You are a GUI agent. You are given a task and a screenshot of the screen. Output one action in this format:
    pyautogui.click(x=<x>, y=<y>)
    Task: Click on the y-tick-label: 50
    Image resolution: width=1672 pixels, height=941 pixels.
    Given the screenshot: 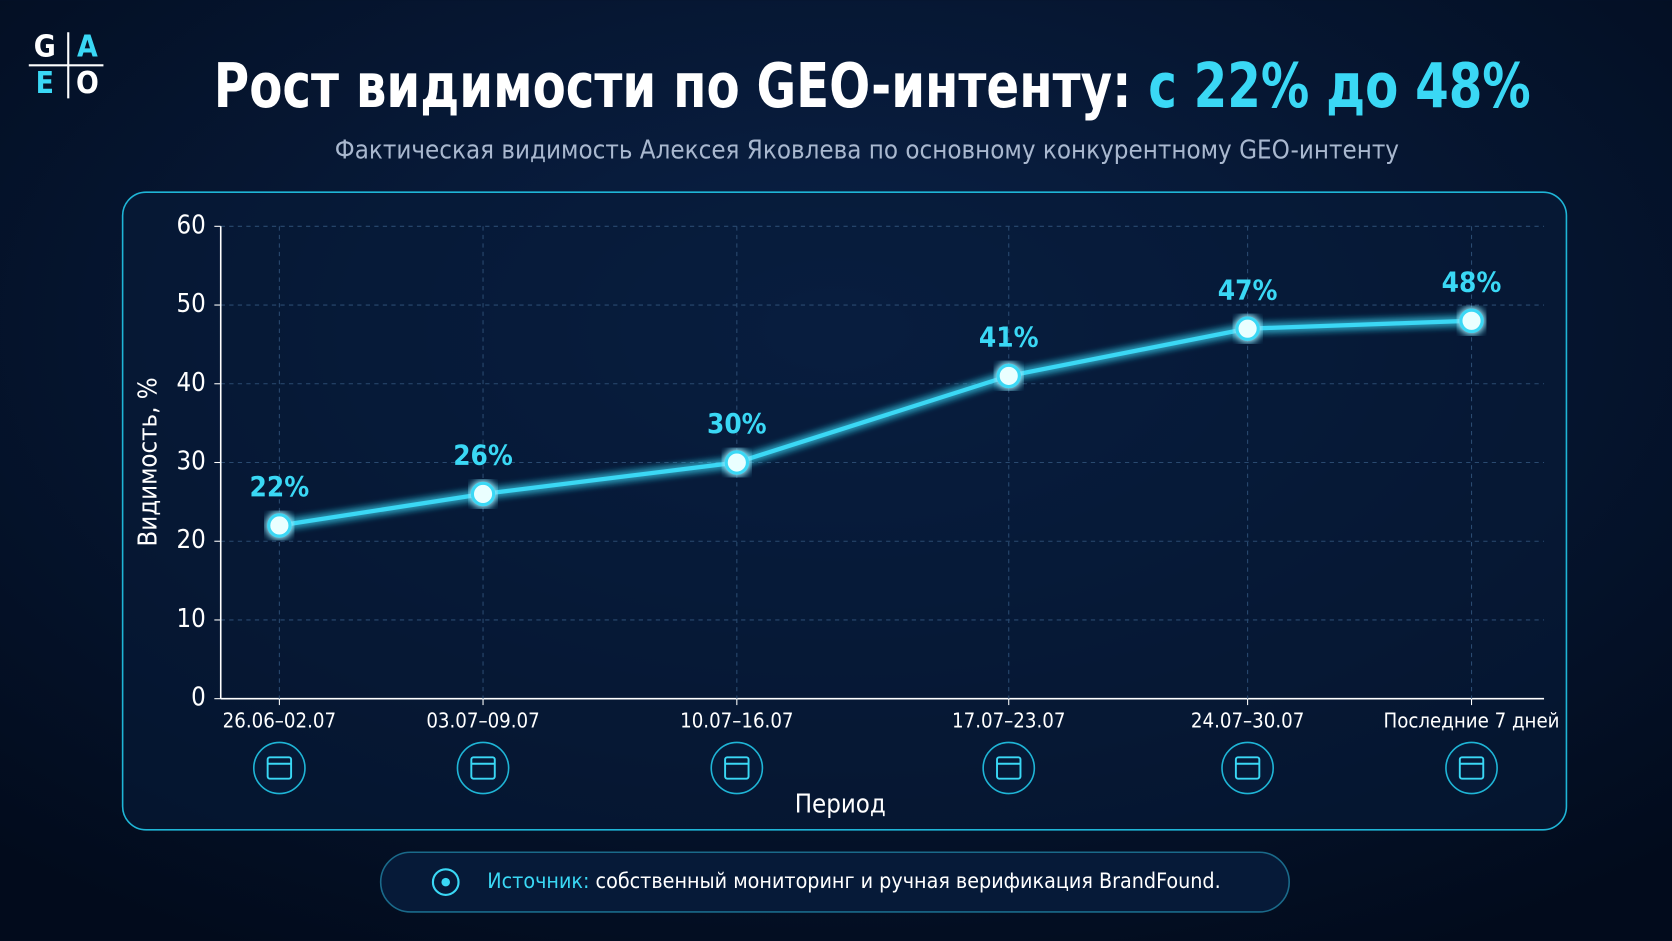 What is the action you would take?
    pyautogui.click(x=191, y=304)
    